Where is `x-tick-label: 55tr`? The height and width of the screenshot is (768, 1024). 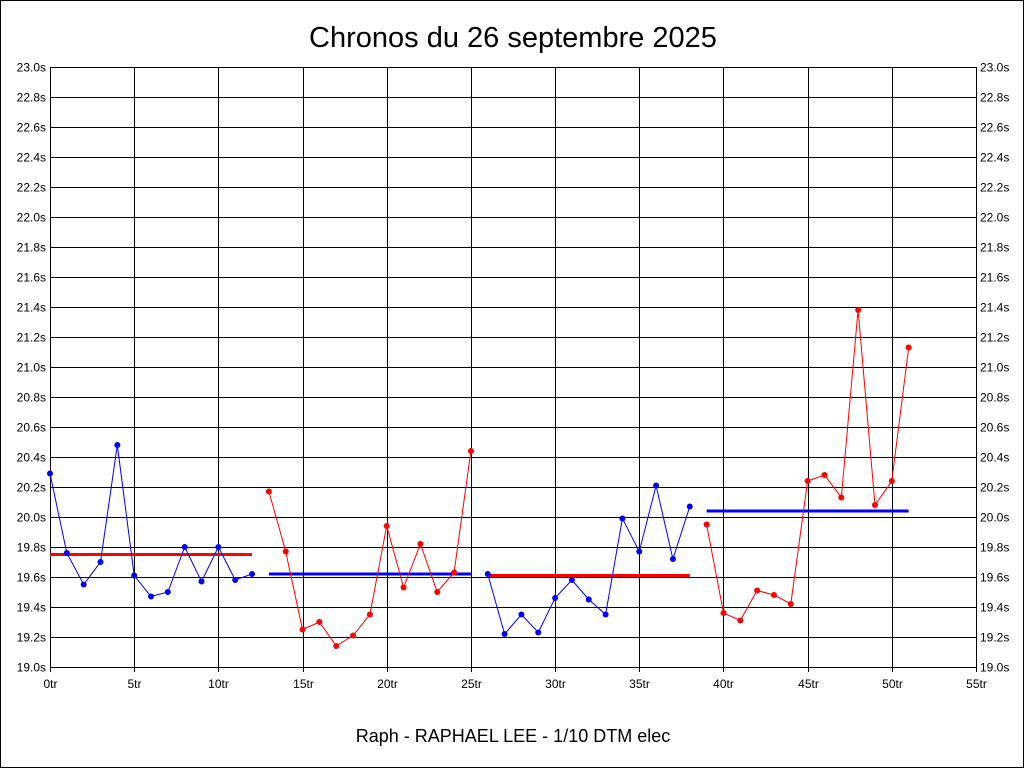
x-tick-label: 55tr is located at coordinates (976, 684).